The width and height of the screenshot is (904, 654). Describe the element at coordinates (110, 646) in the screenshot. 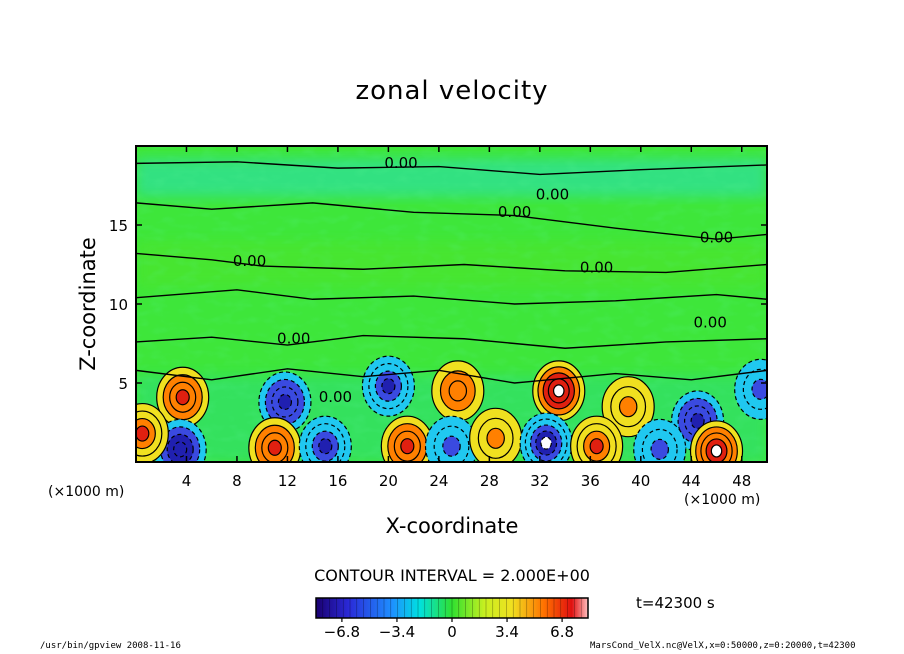

I see `footer-left-text: /usr/bin/gpview 2008-11-16` at that location.